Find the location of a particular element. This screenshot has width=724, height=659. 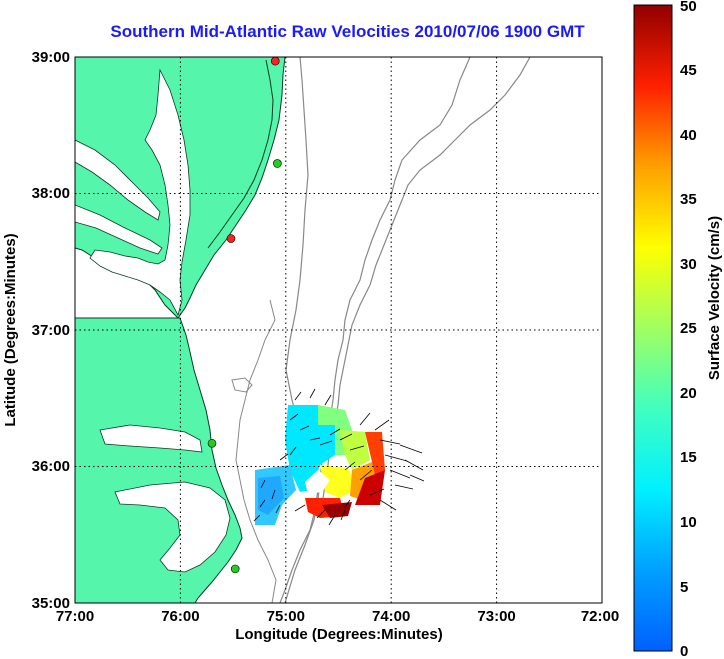

colorbar-ticks: 0 5 10 15 20 25 30 35 40 45 50 is located at coordinates (688, 329).